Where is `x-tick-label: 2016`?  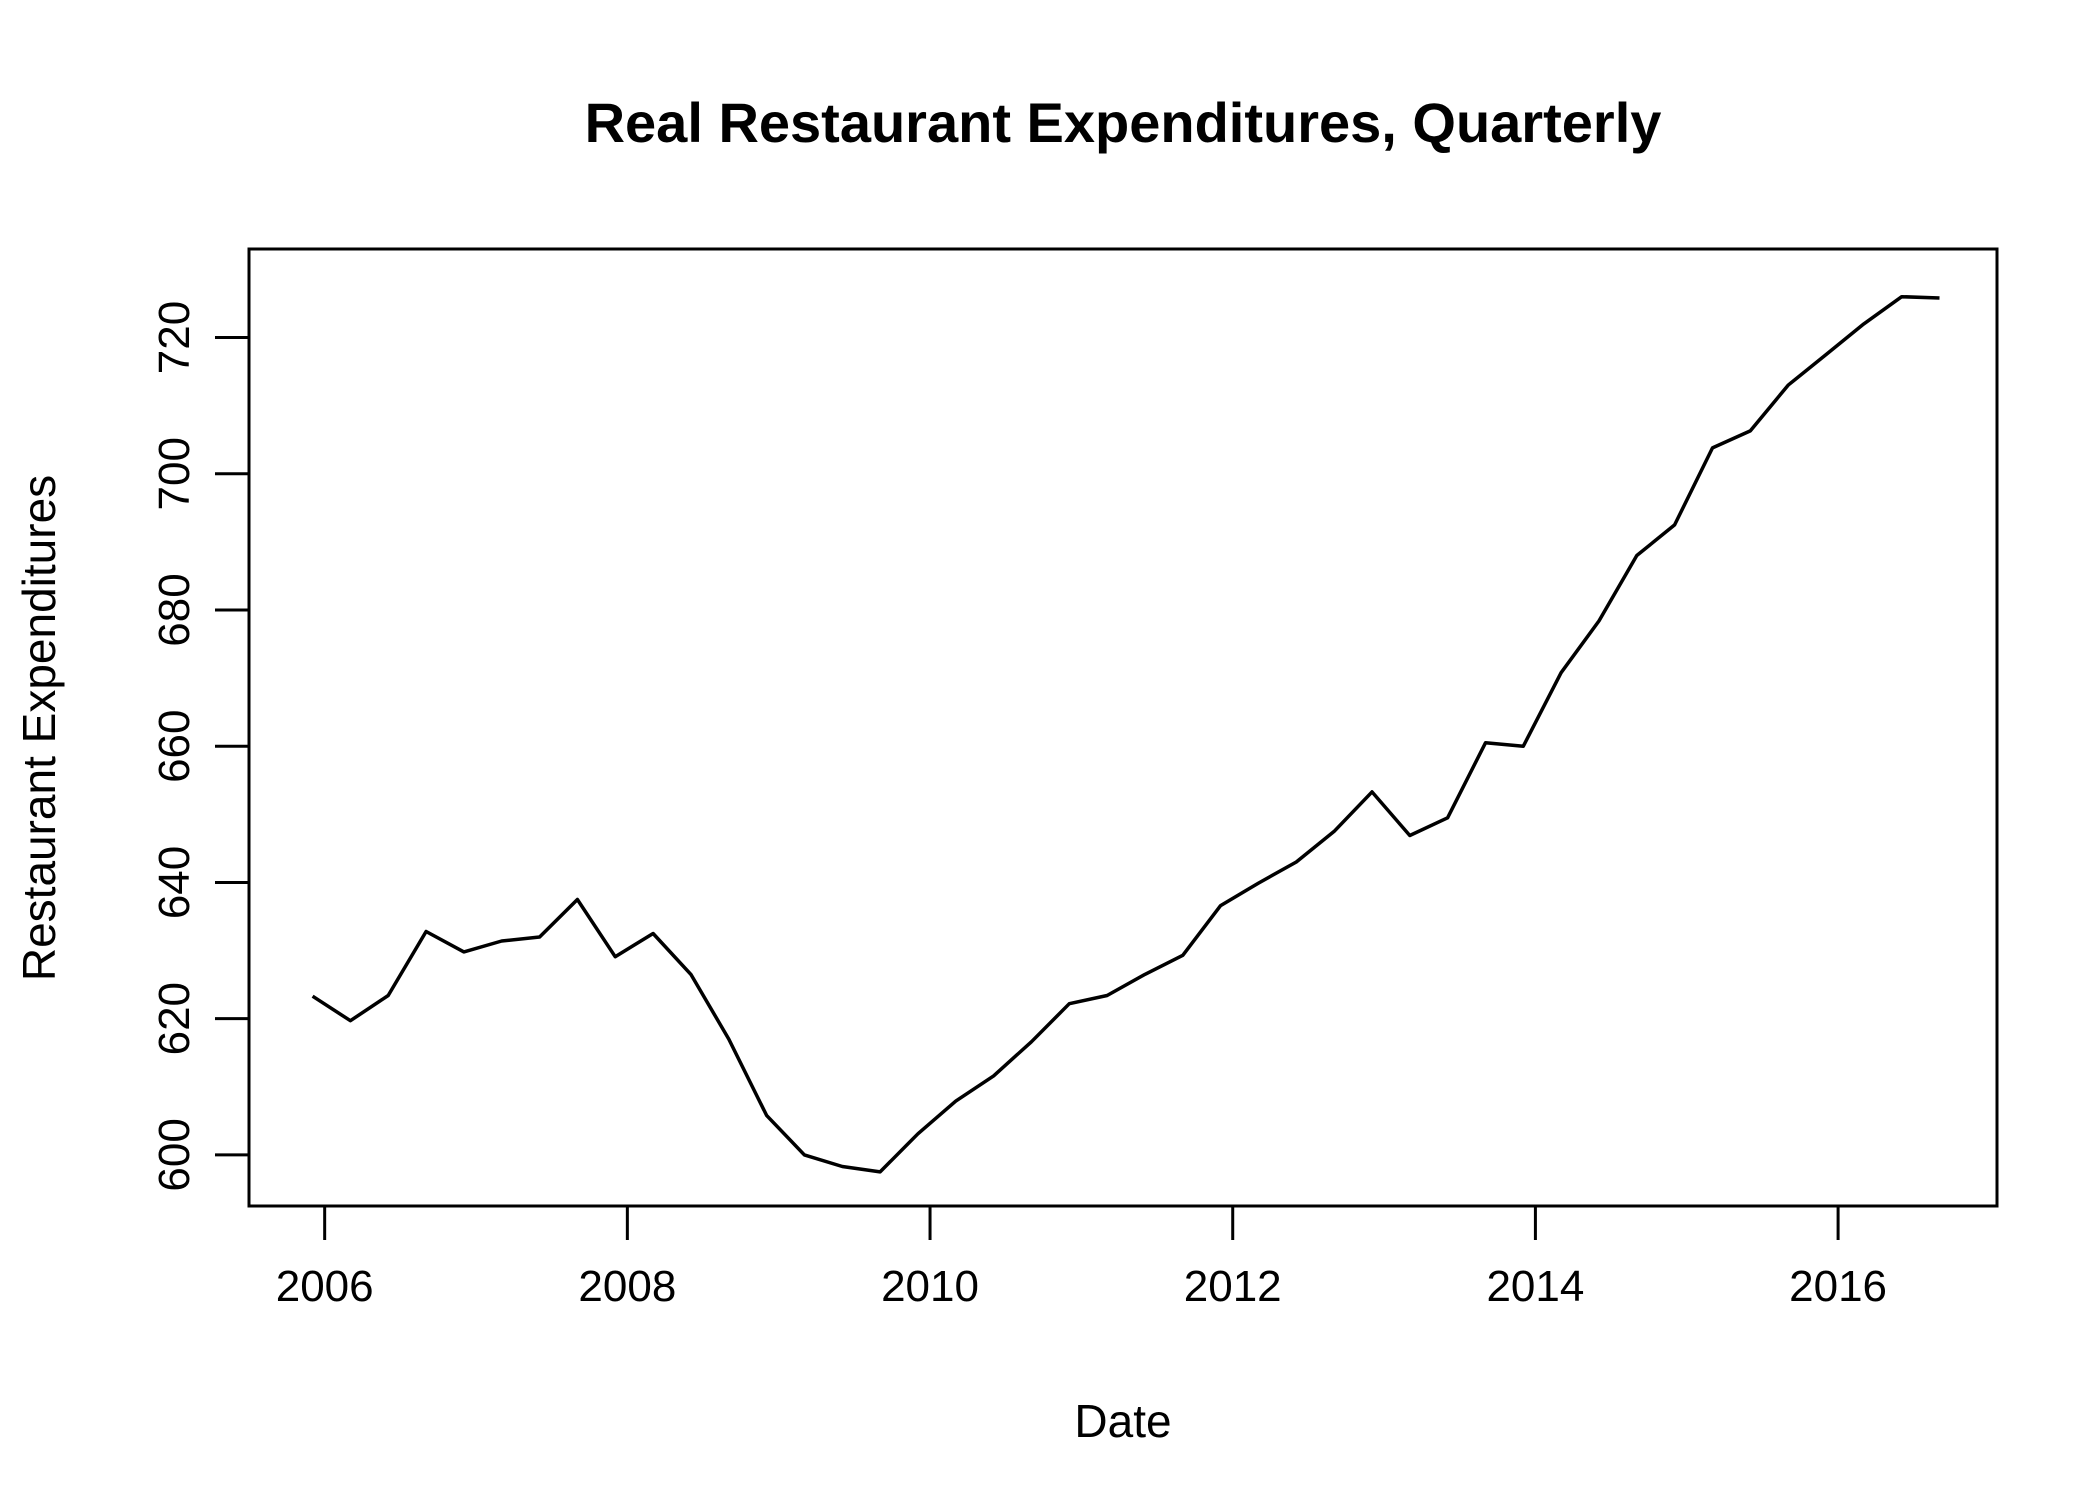 x-tick-label: 2016 is located at coordinates (1838, 1286).